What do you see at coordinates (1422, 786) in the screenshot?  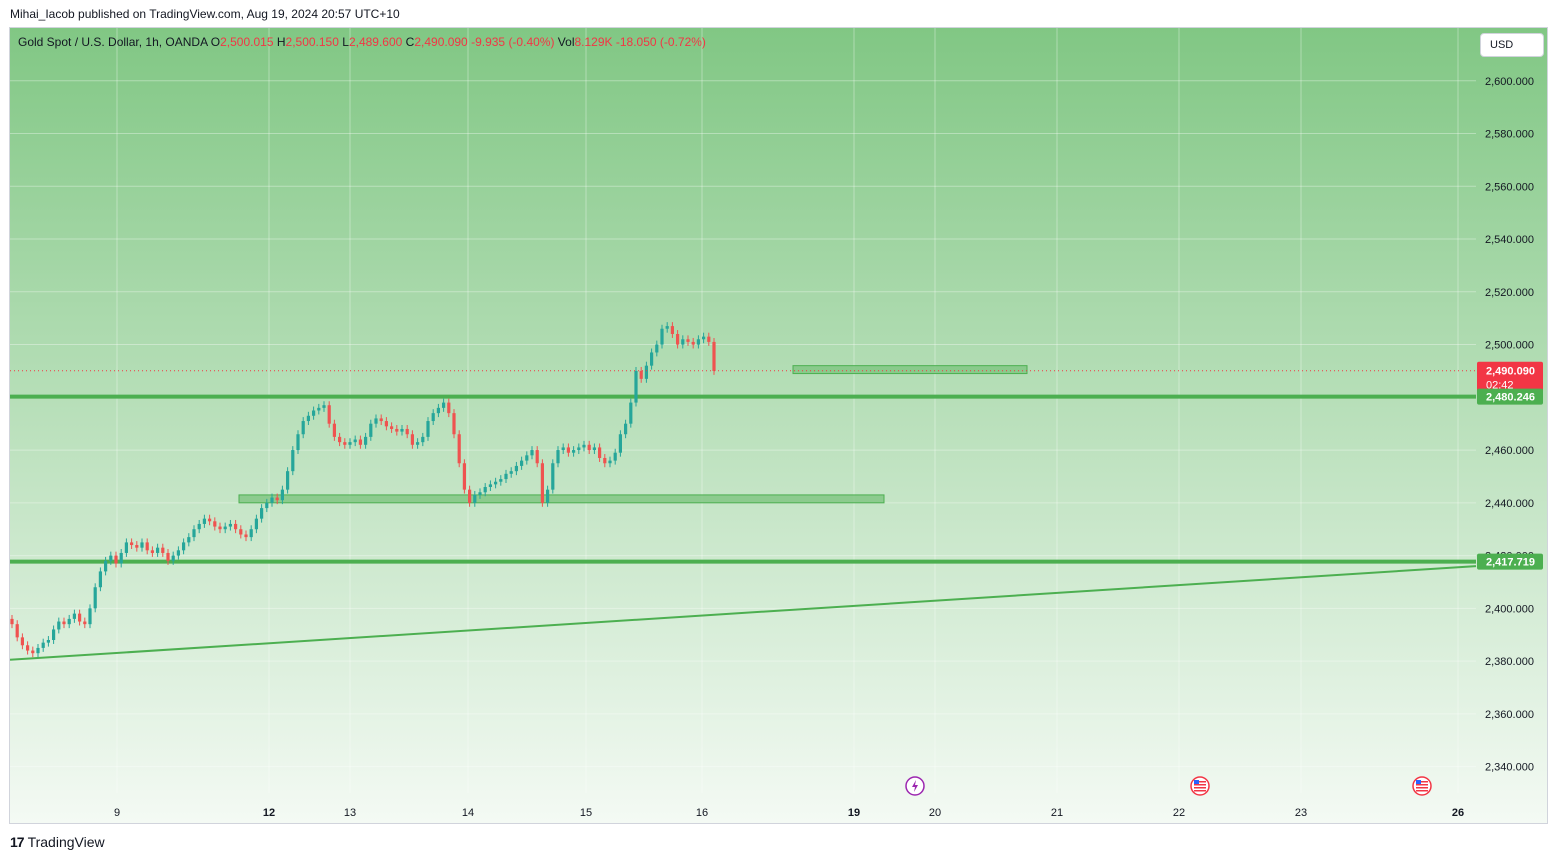 I see `us-flag-icon` at bounding box center [1422, 786].